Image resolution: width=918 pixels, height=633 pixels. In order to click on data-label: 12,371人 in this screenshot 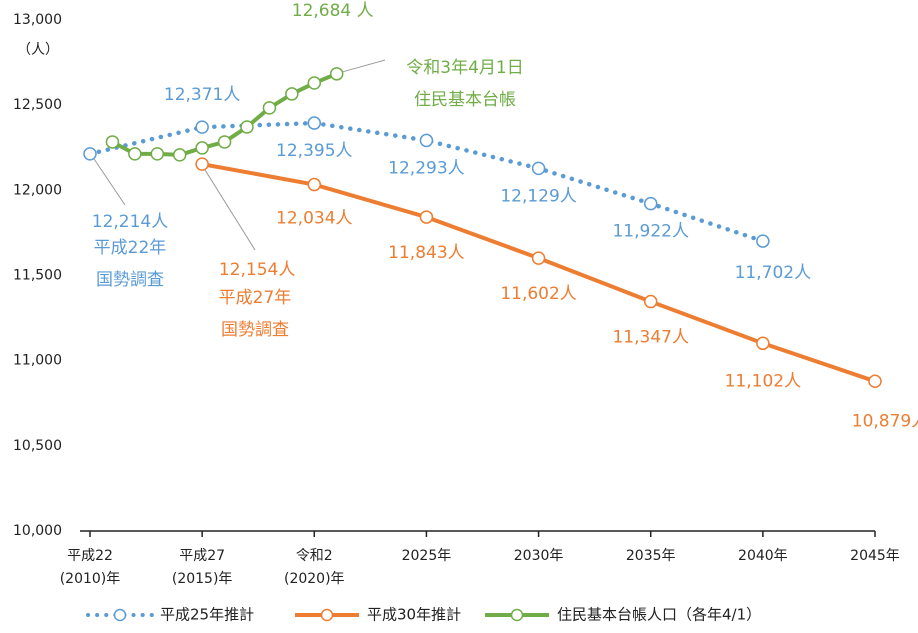, I will do `click(202, 95)`.